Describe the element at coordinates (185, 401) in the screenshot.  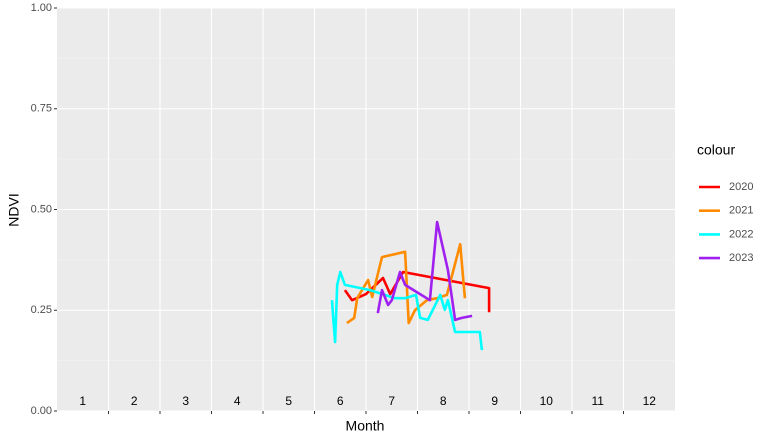
I see `month-label: 3` at that location.